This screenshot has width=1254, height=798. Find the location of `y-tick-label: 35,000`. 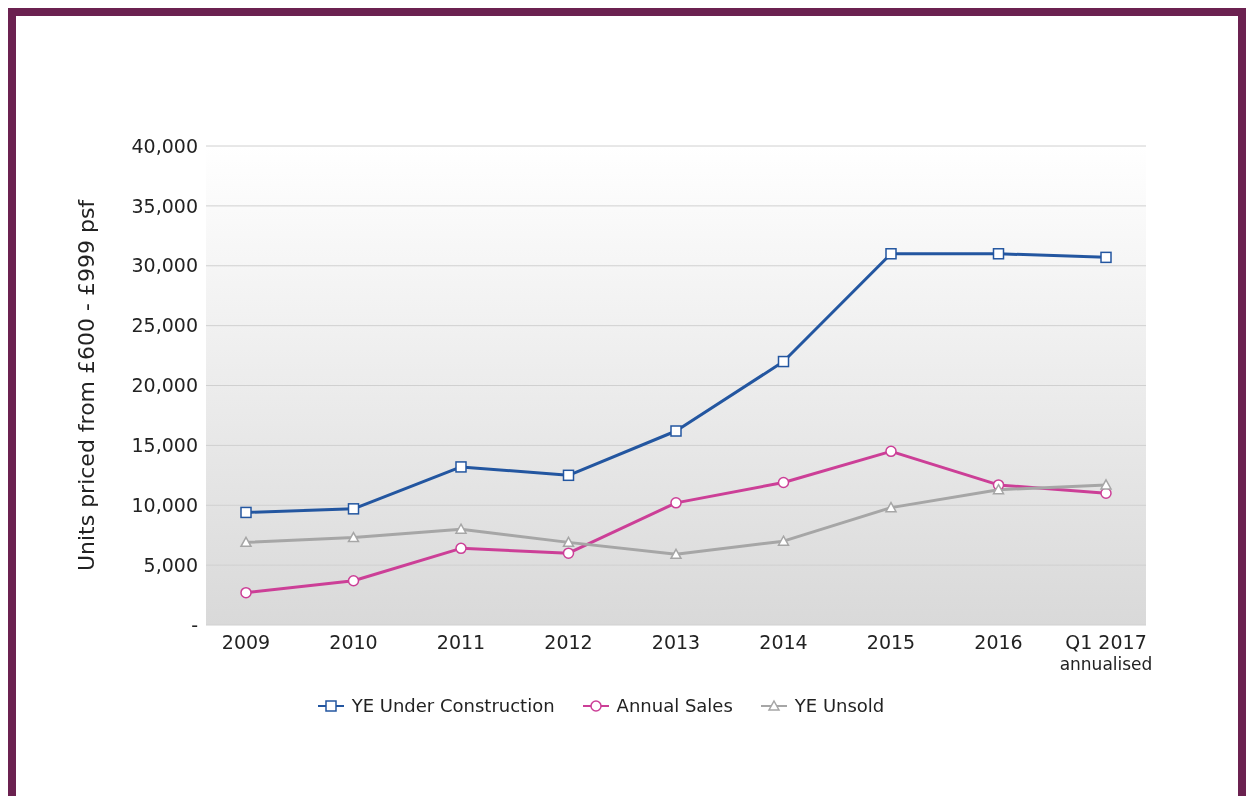

y-tick-label: 35,000 is located at coordinates (164, 205).